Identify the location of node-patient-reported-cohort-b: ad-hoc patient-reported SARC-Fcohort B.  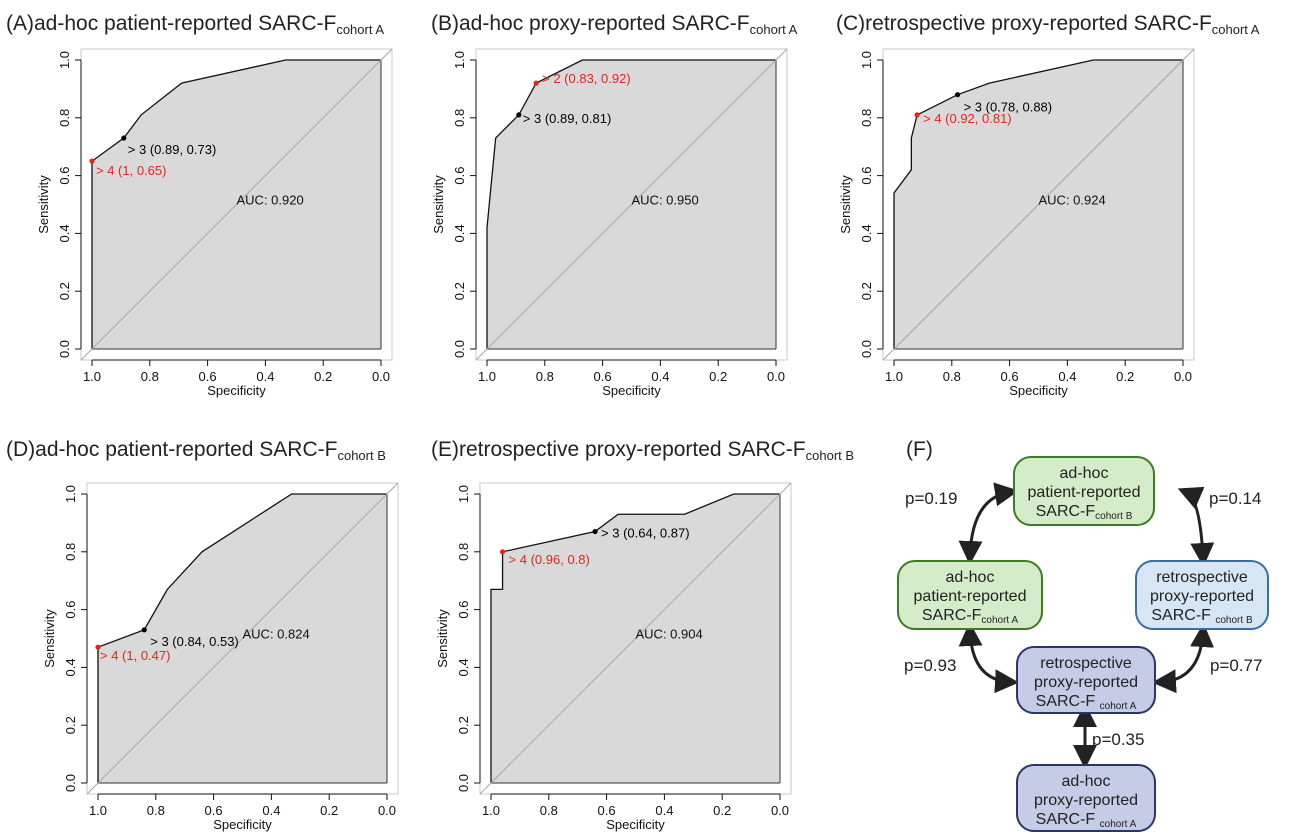
(1084, 491).